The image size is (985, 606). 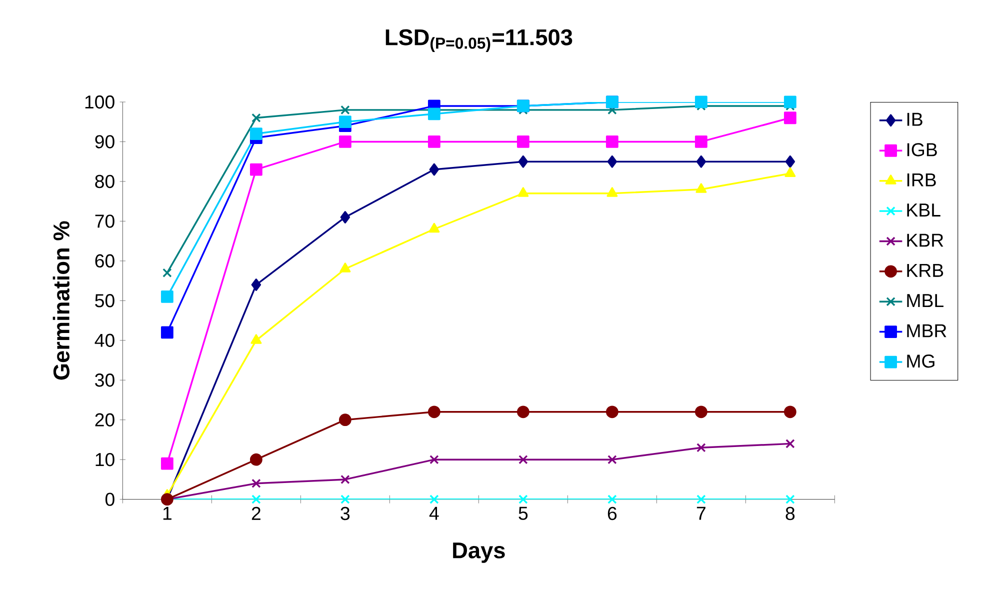 I want to click on x-tick-label: 8, so click(x=790, y=513).